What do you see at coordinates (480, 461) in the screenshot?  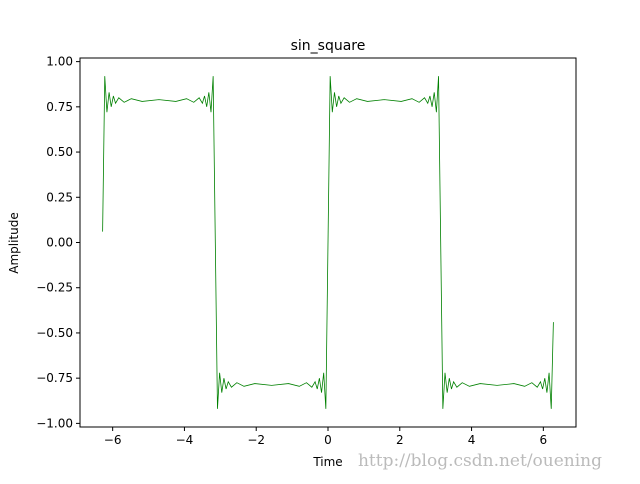 I see `watermark: http://blog.csdn.net/ouening` at bounding box center [480, 461].